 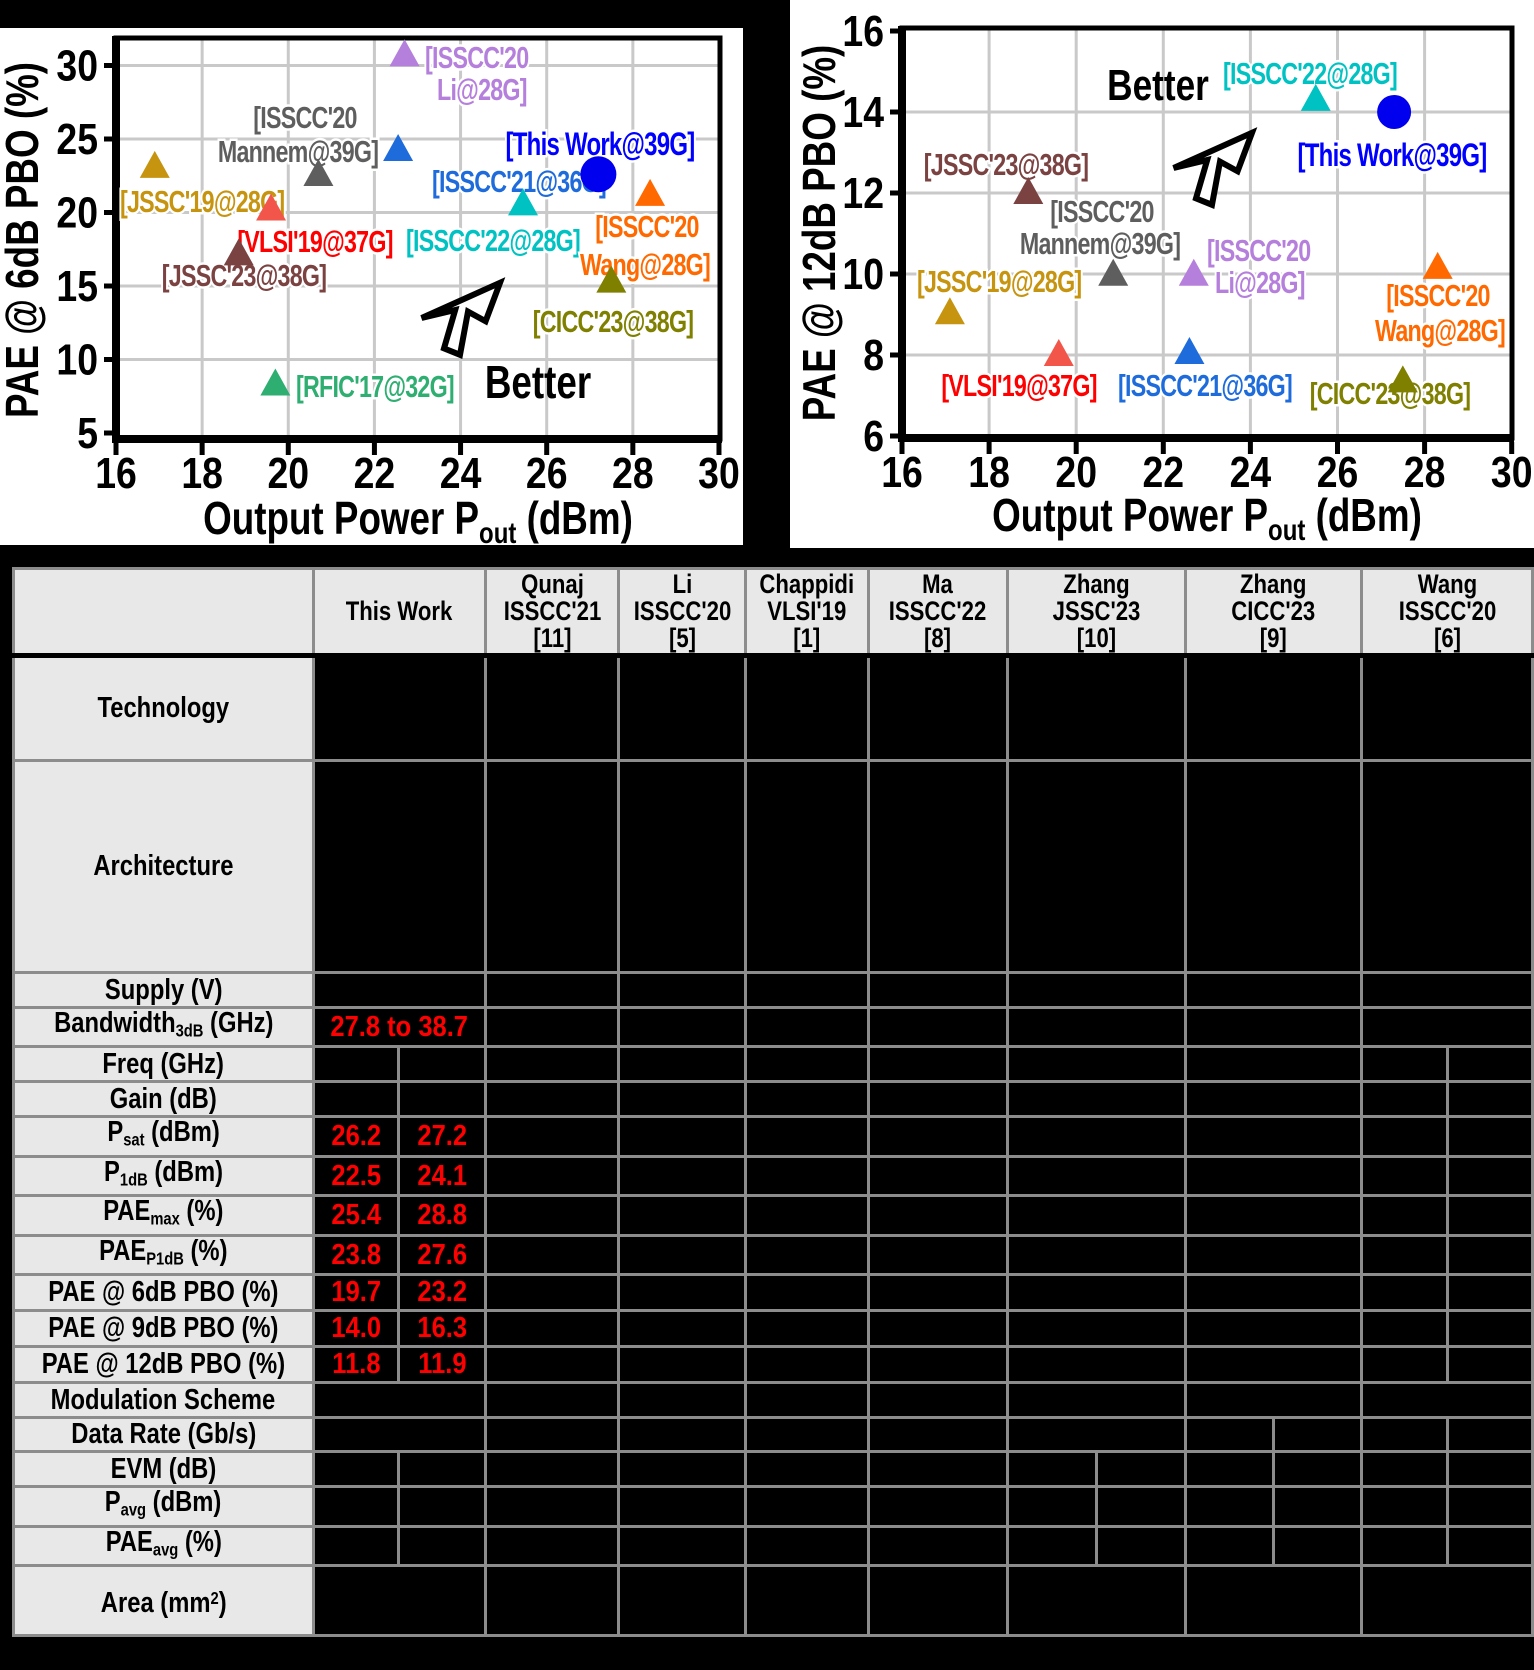 What do you see at coordinates (1404, 1293) in the screenshot?
I see `cell-pae-6db-wang-a` at bounding box center [1404, 1293].